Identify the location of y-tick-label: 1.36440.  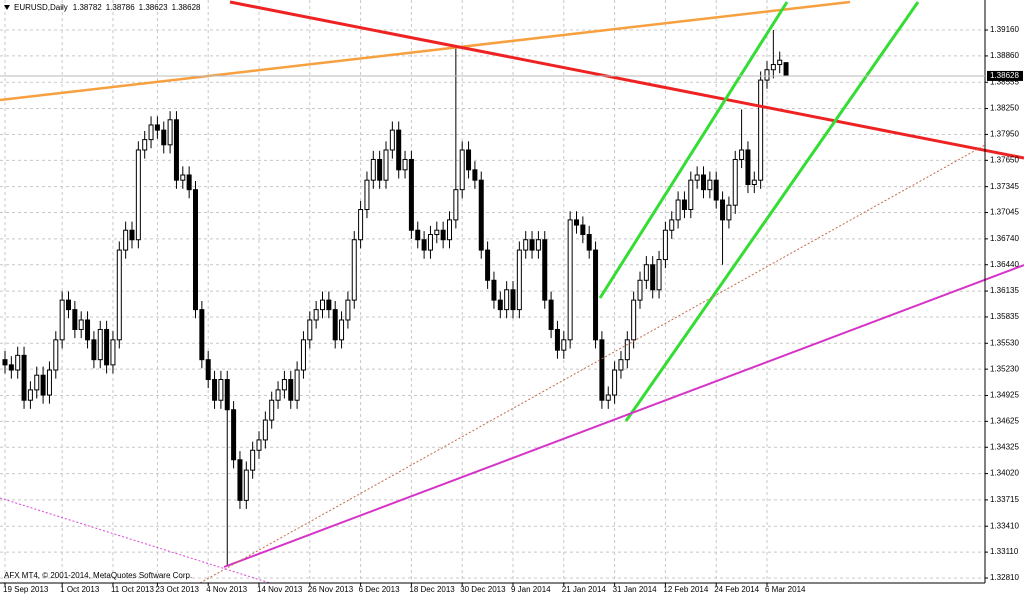
(1004, 264).